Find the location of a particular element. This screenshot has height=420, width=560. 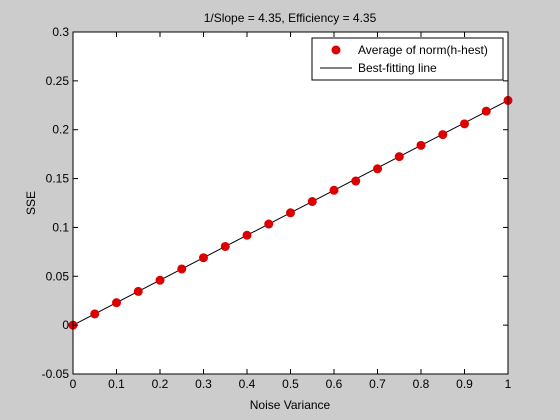

legend-box is located at coordinates (407, 59).